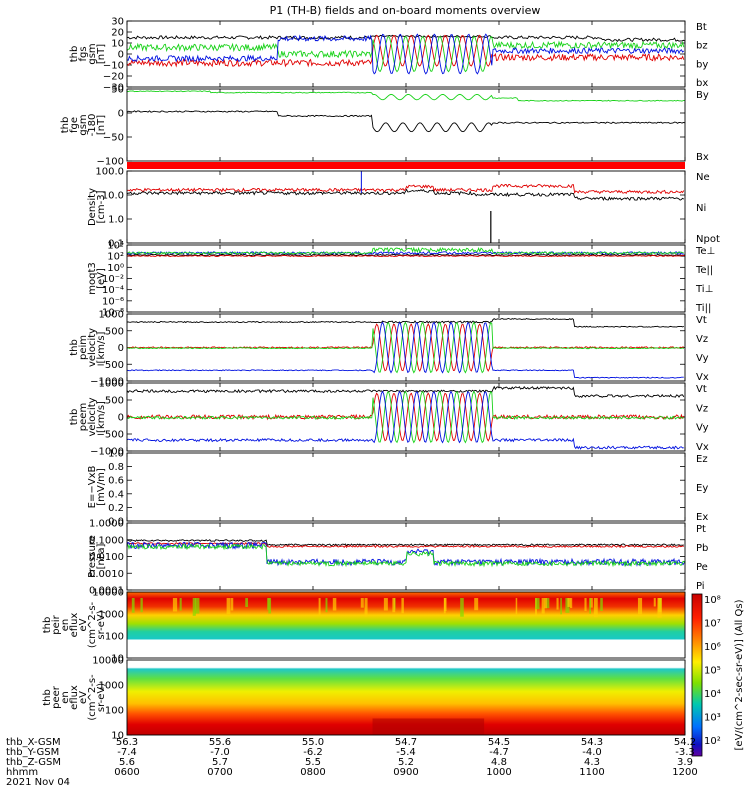 The image size is (750, 800). What do you see at coordinates (113, 196) in the screenshot?
I see `y-tick-label: 10.0` at bounding box center [113, 196].